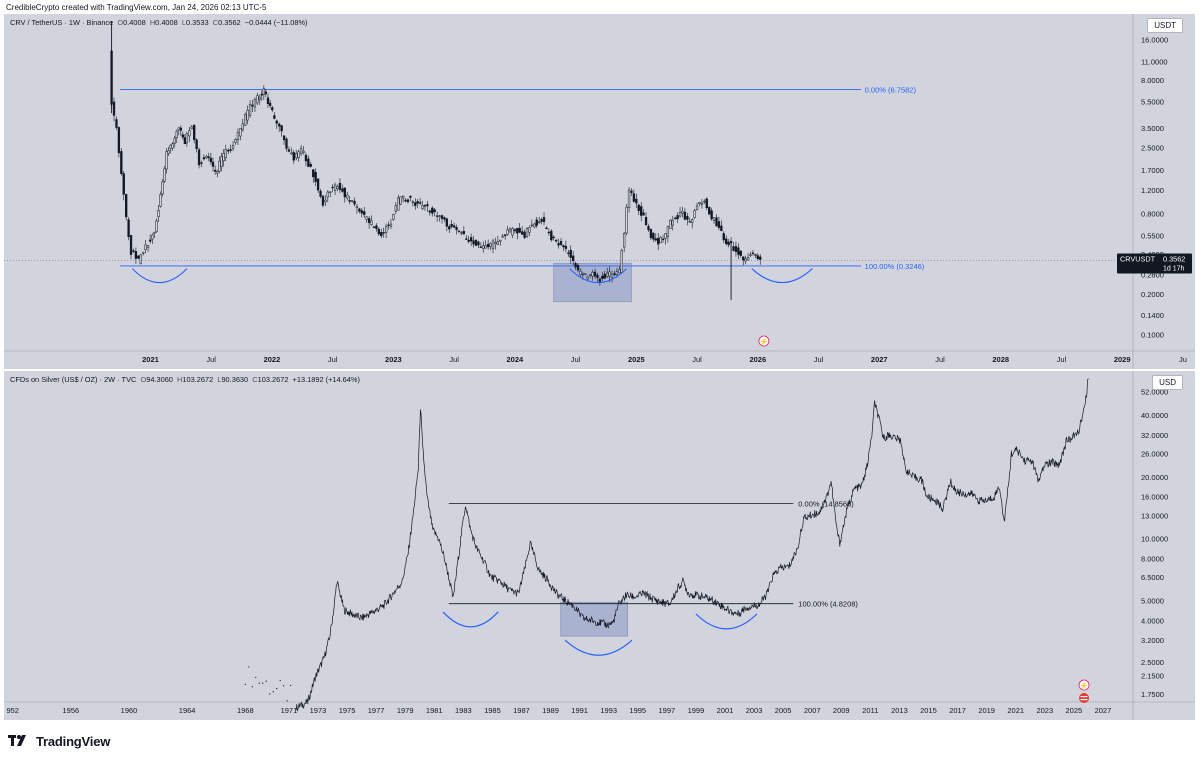 The height and width of the screenshot is (758, 1200). Describe the element at coordinates (129, 710) in the screenshot. I see `time-tick-label: 1960` at that location.